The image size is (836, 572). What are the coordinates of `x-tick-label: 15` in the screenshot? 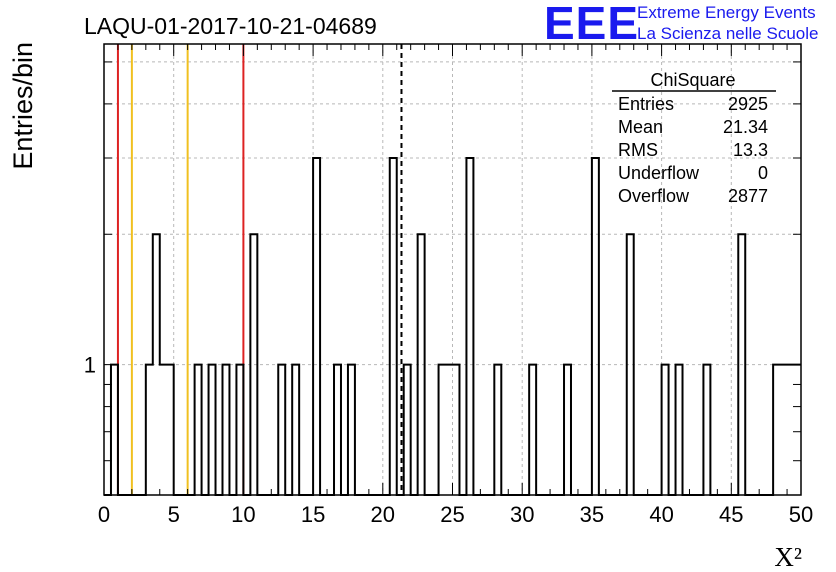 It's located at (313, 514).